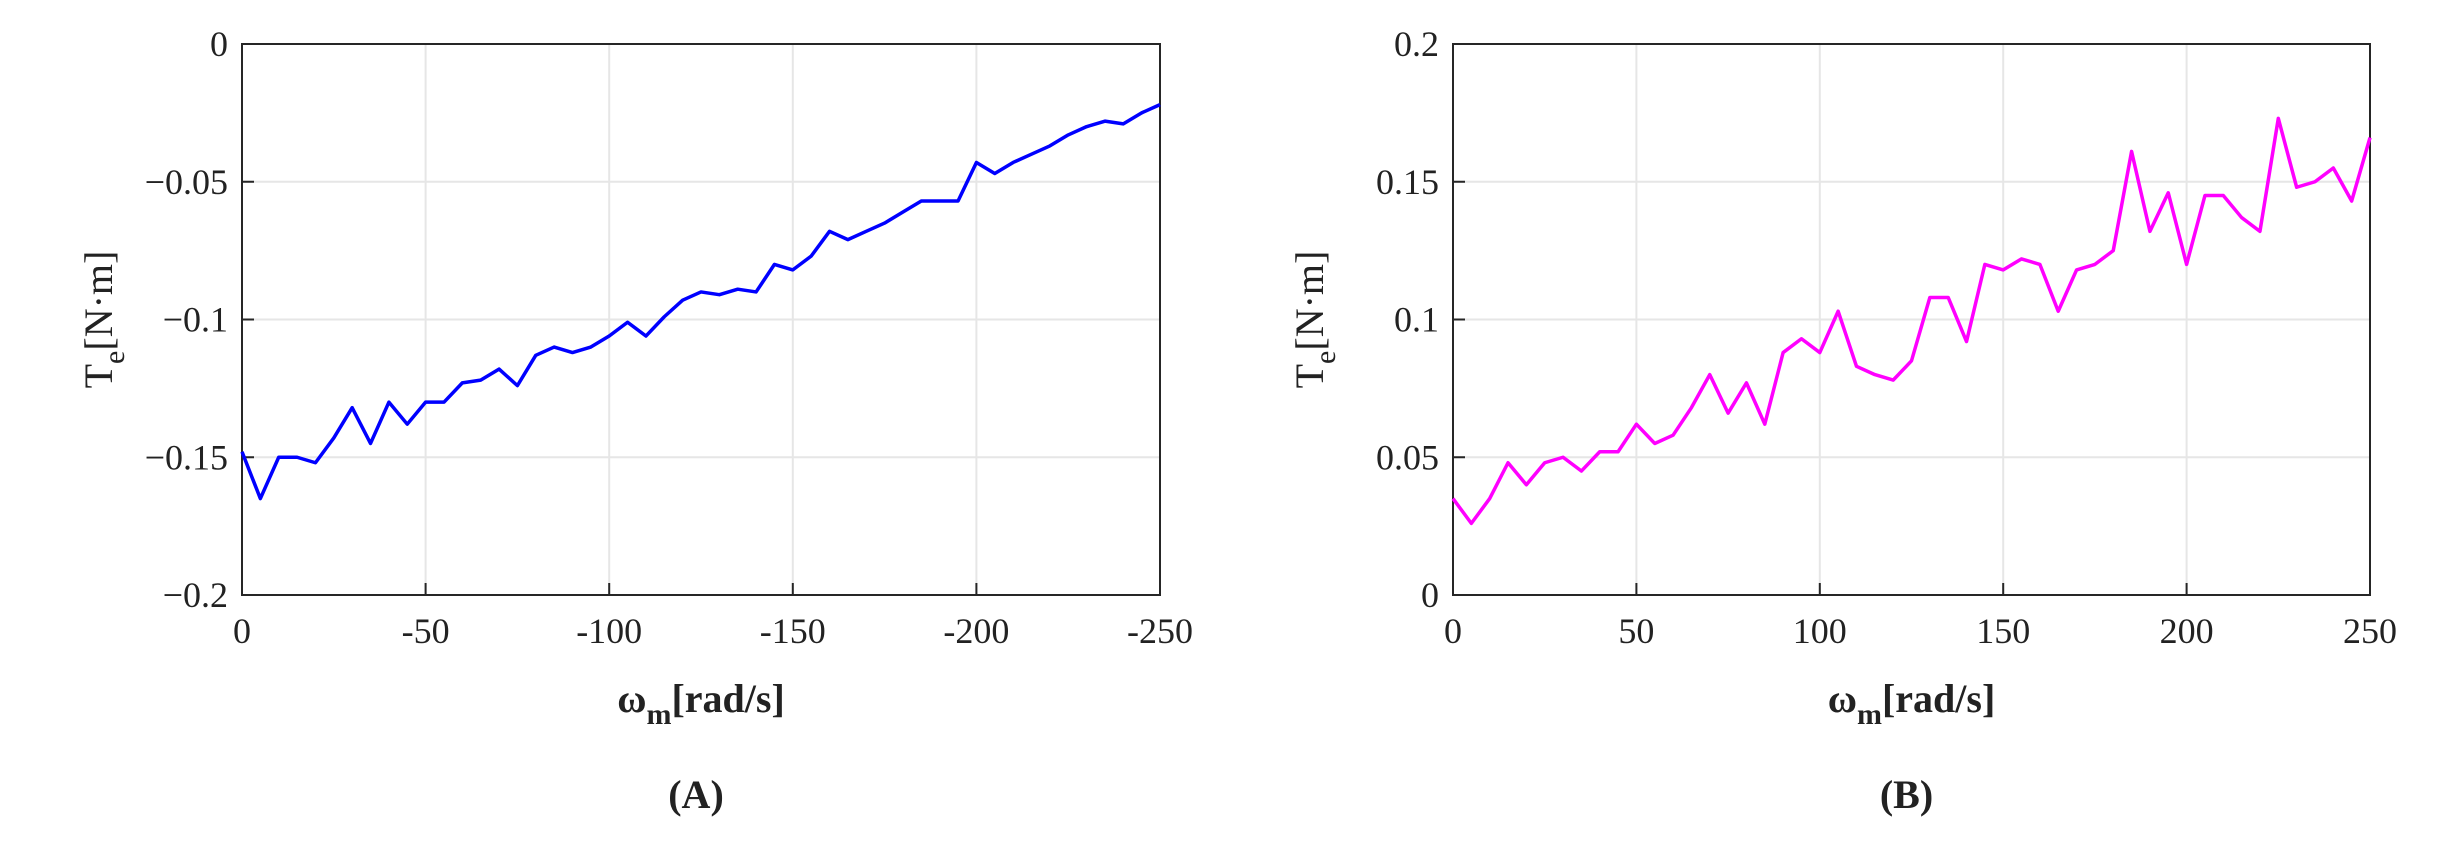 The height and width of the screenshot is (847, 2450). I want to click on x-tick-label: -100, so click(609, 631).